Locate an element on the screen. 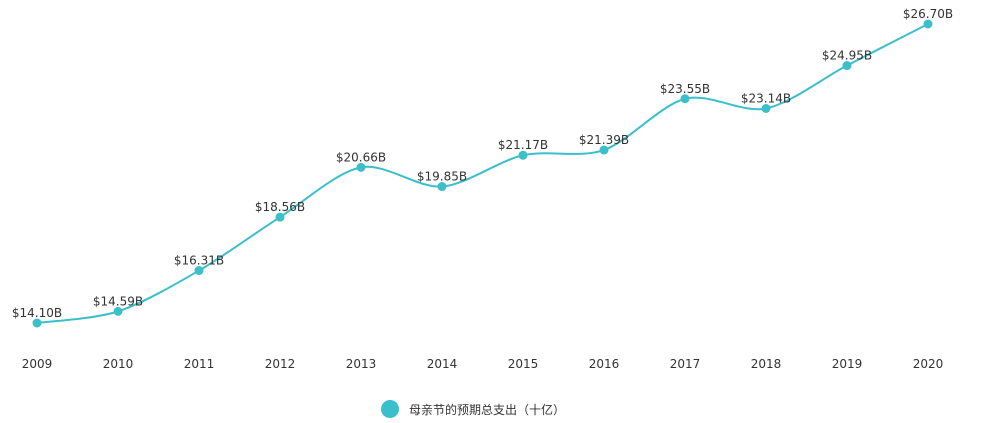 Image resolution: width=984 pixels, height=423 pixels. legend-marker is located at coordinates (390, 409).